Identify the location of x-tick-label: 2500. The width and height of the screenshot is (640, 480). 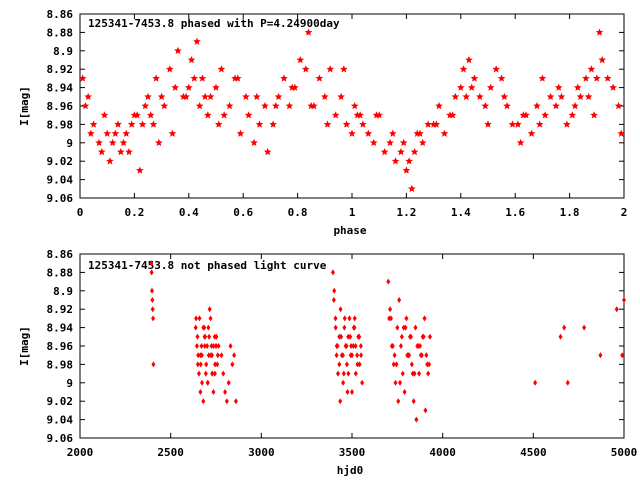
(170, 452).